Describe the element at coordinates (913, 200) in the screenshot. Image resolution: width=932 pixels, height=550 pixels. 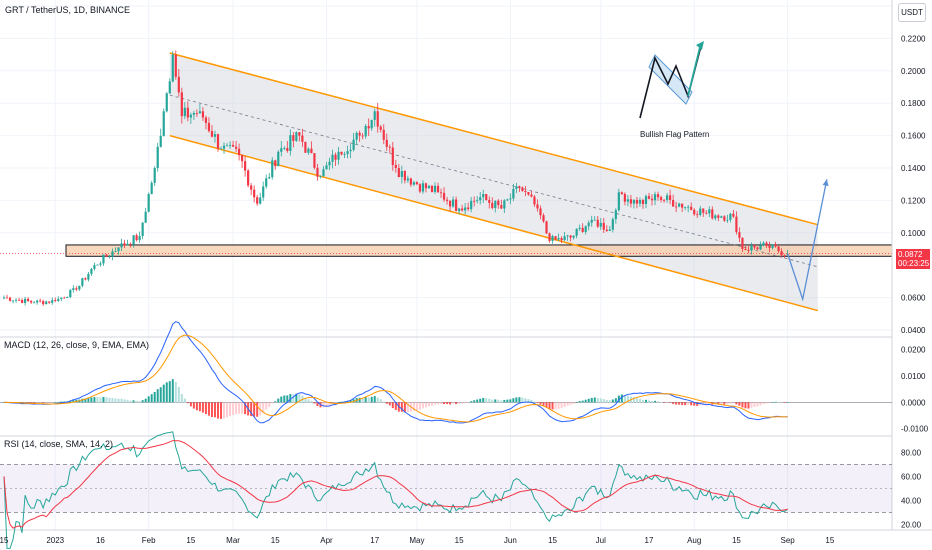
I see `price-axis-label: 0.1200` at that location.